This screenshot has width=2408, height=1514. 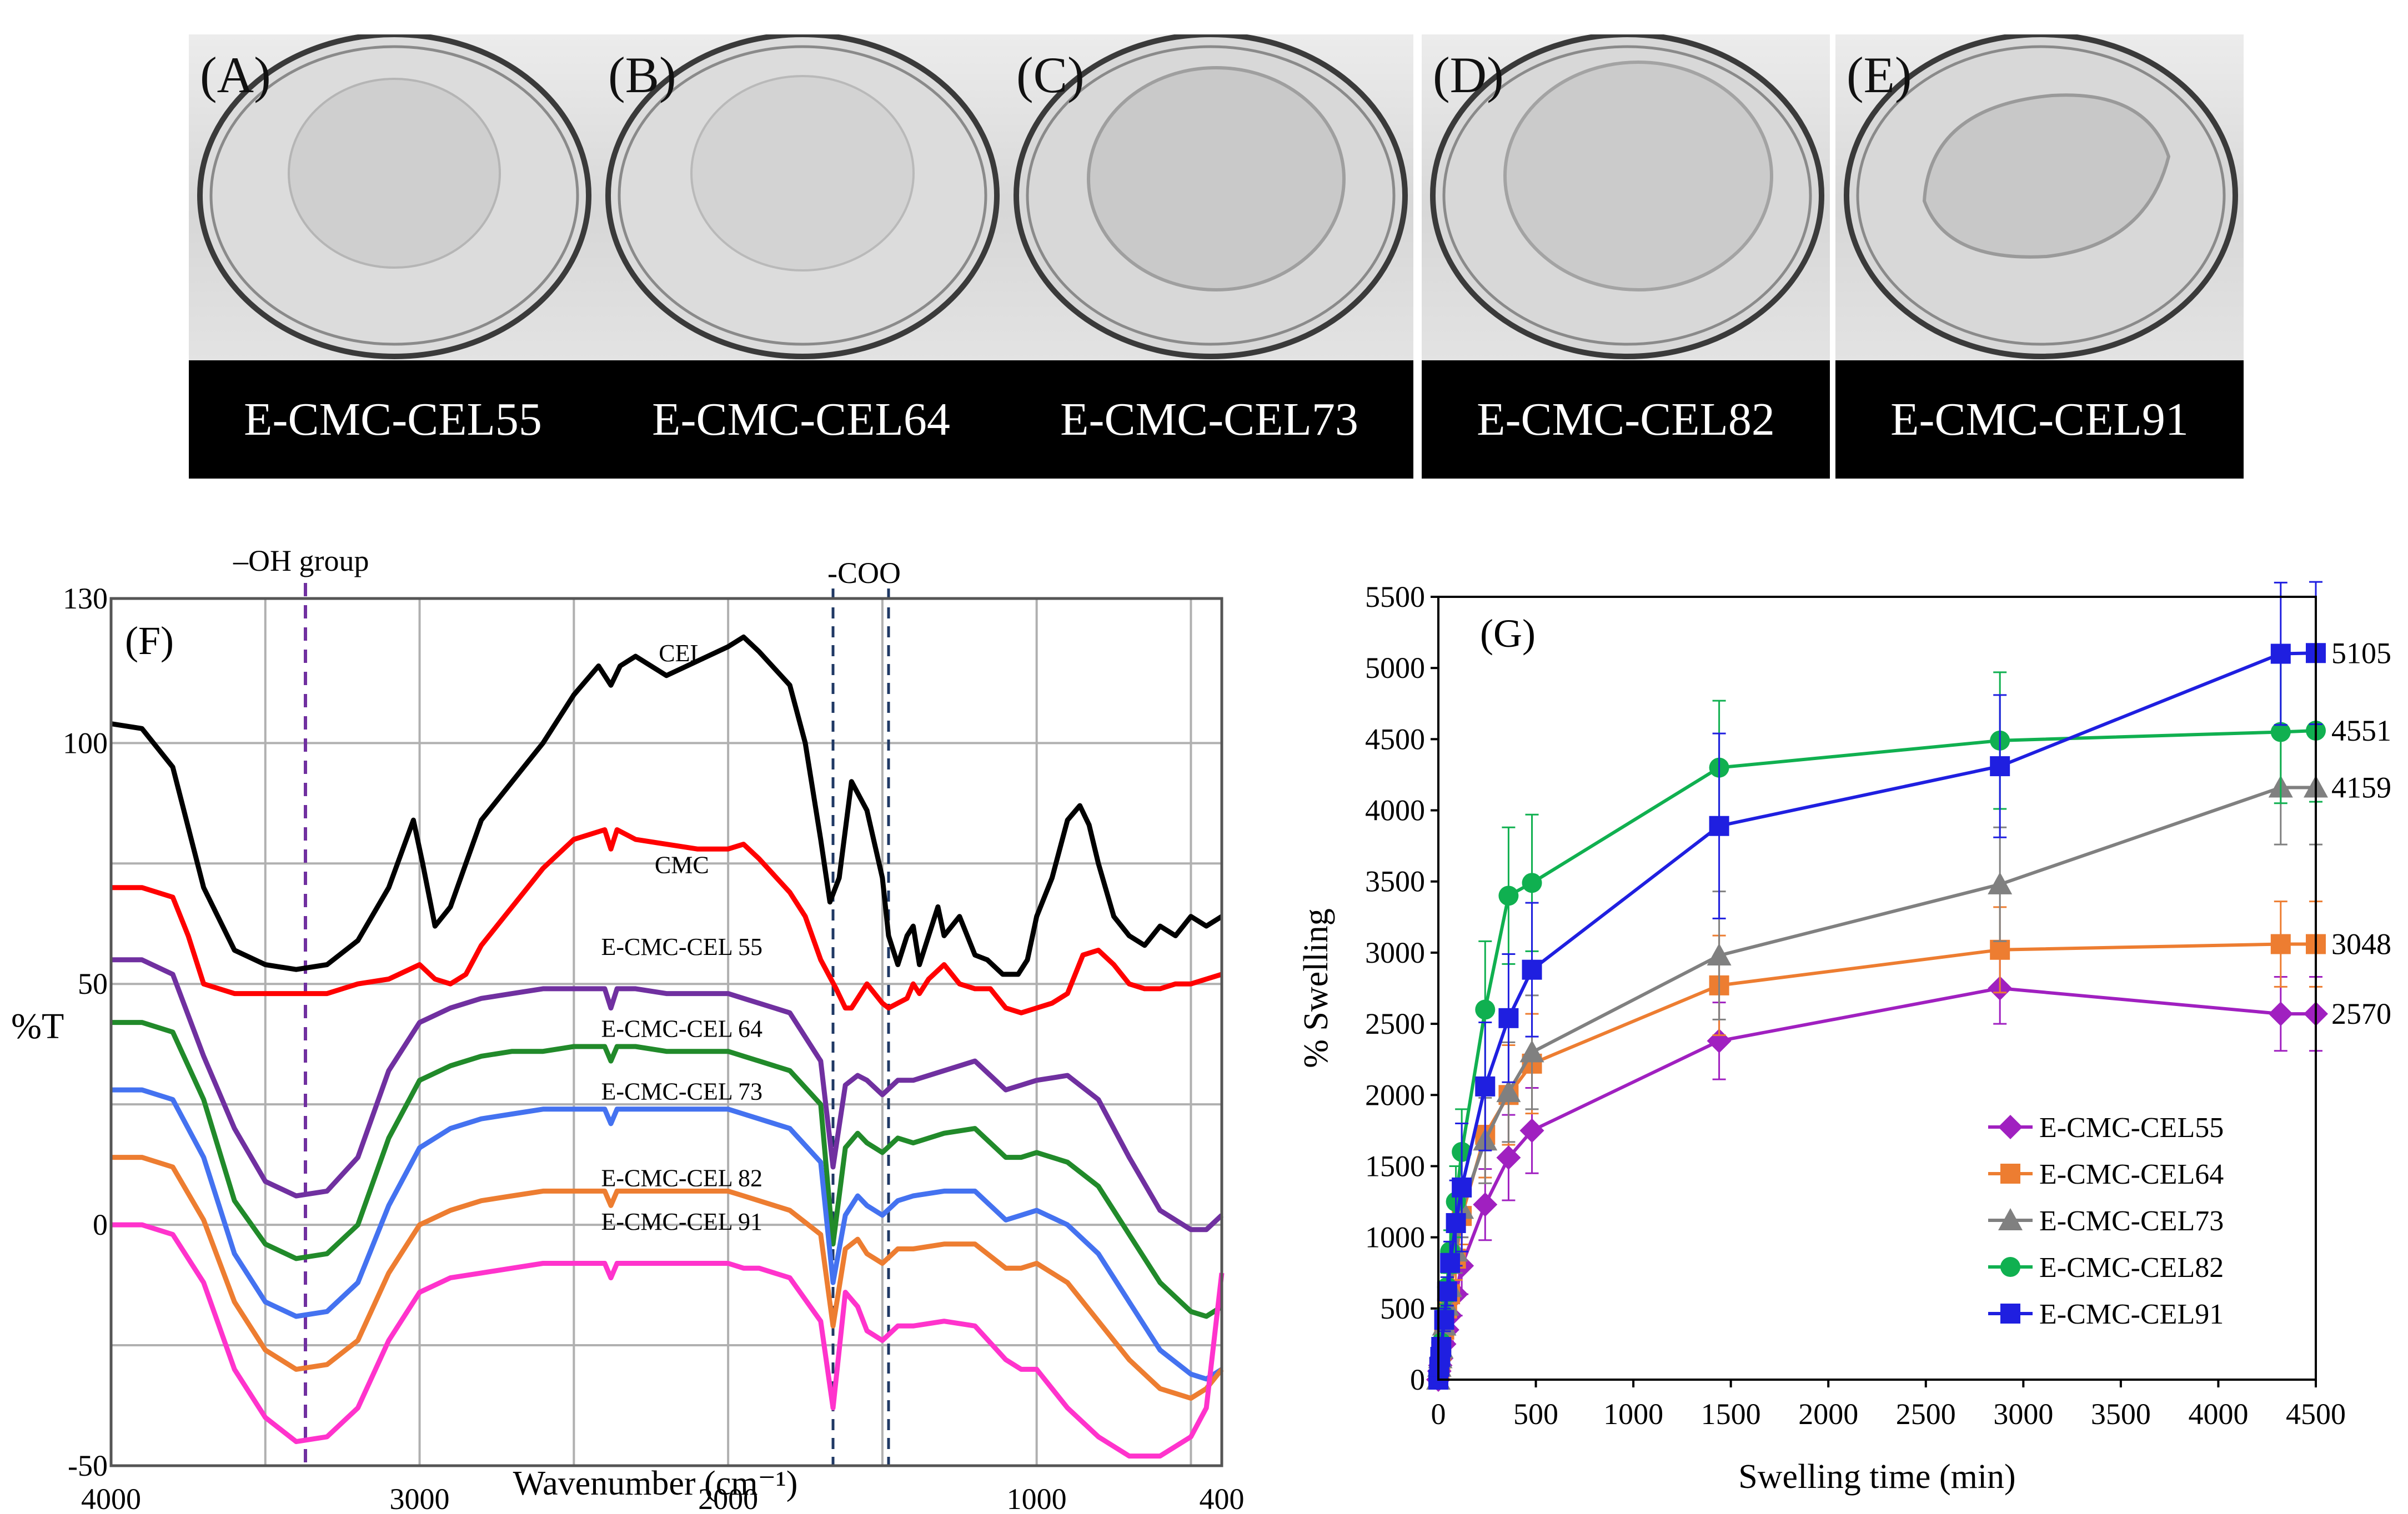 What do you see at coordinates (1418, 1379) in the screenshot?
I see `swelling-y-tick-label: 0` at bounding box center [1418, 1379].